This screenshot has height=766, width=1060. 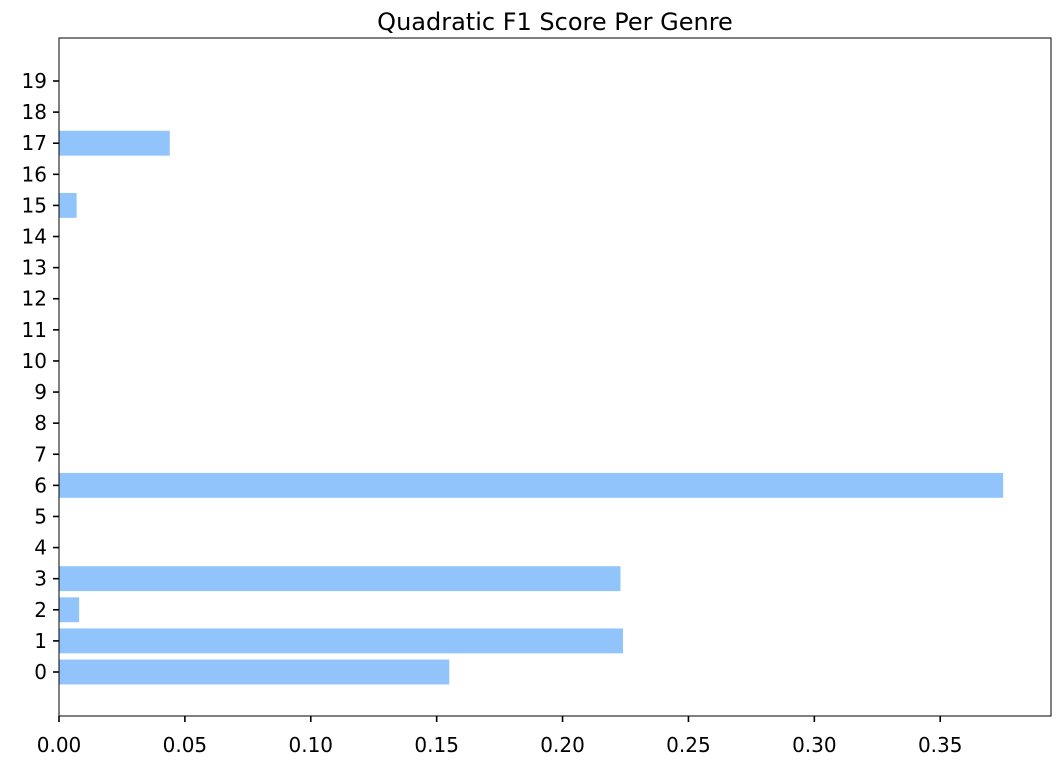 What do you see at coordinates (40, 579) in the screenshot?
I see `y-tick-label-3: 3` at bounding box center [40, 579].